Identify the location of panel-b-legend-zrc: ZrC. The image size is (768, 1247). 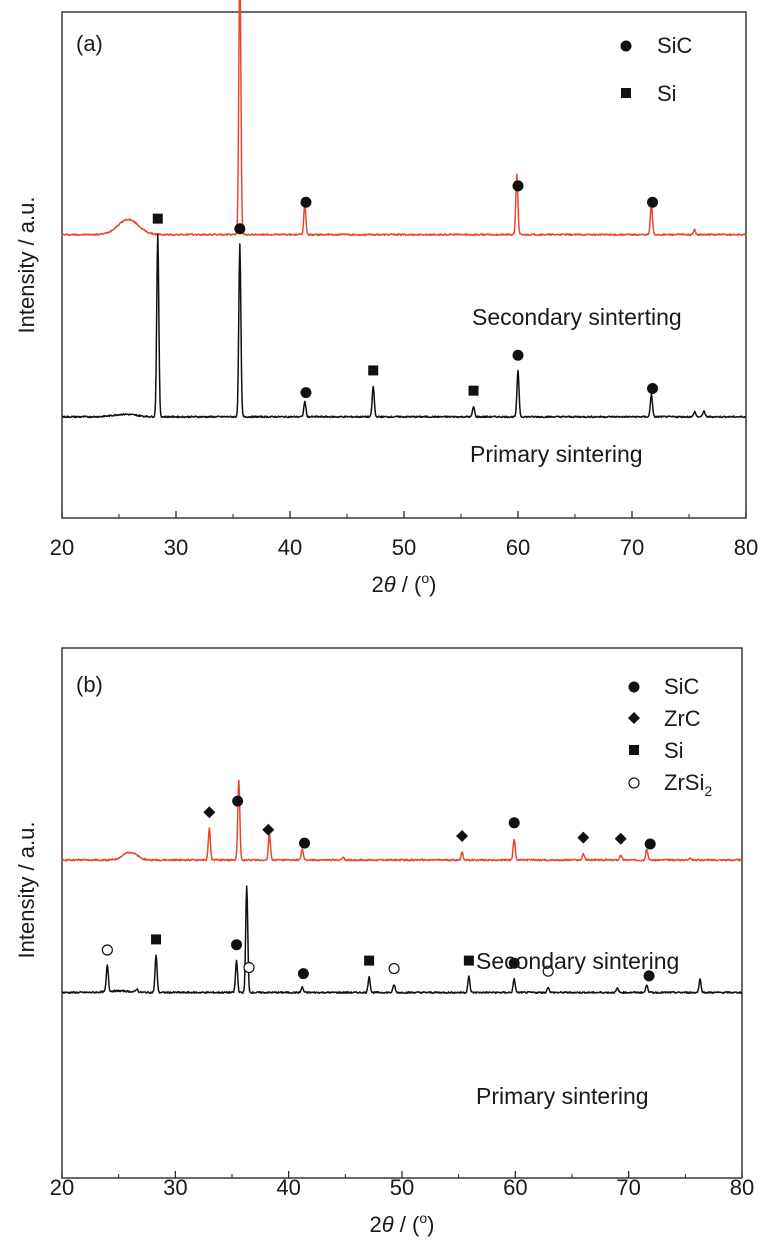
(682, 718).